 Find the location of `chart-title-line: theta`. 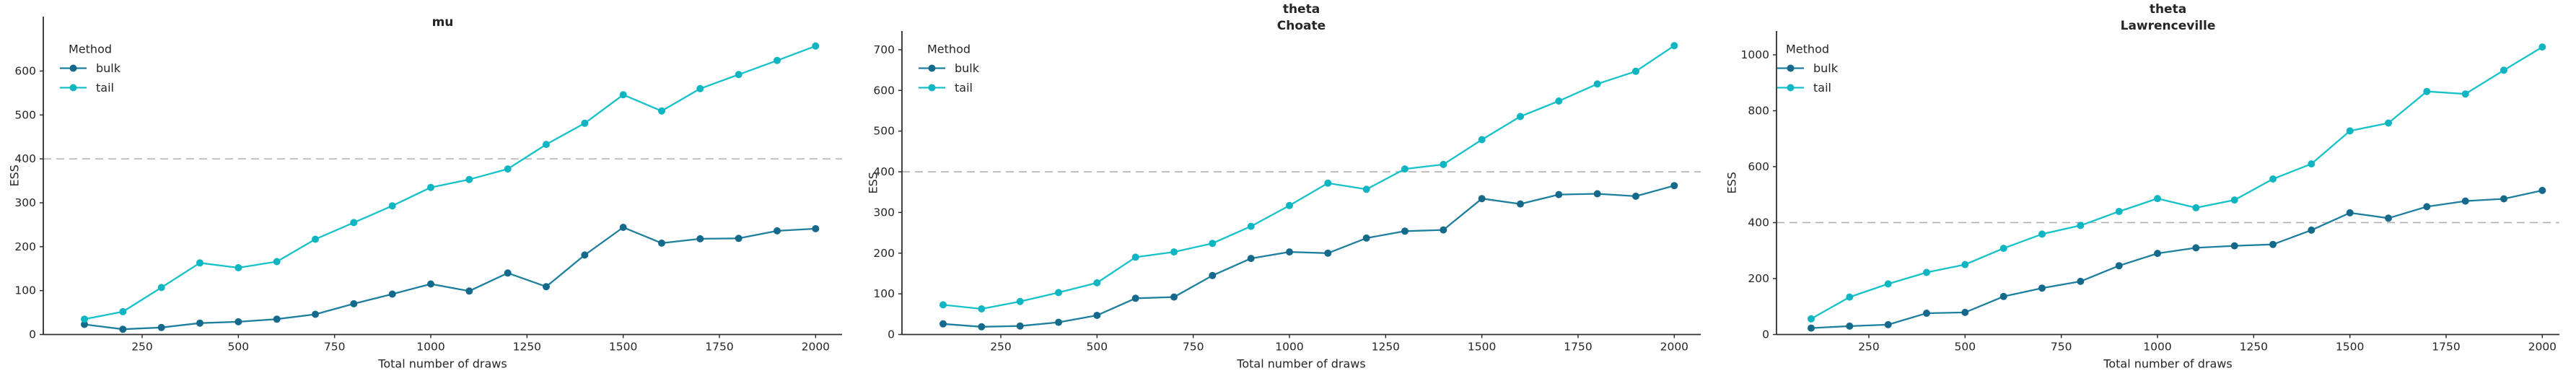

chart-title-line: theta is located at coordinates (1301, 9).